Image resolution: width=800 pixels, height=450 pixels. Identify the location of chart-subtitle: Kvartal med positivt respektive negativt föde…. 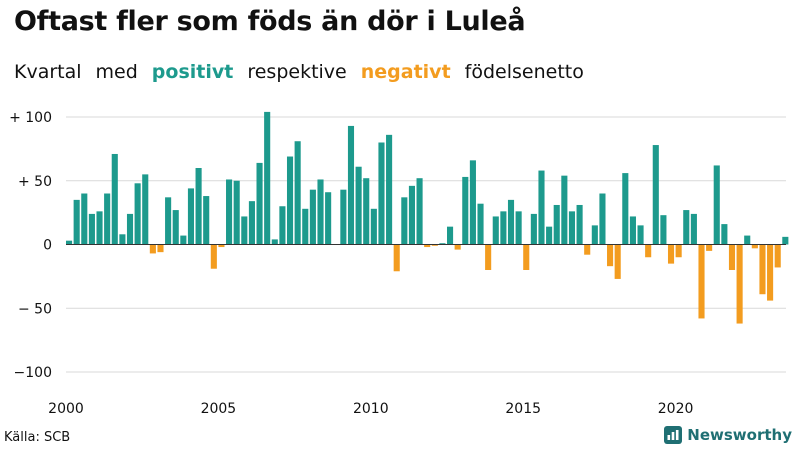
(306, 72).